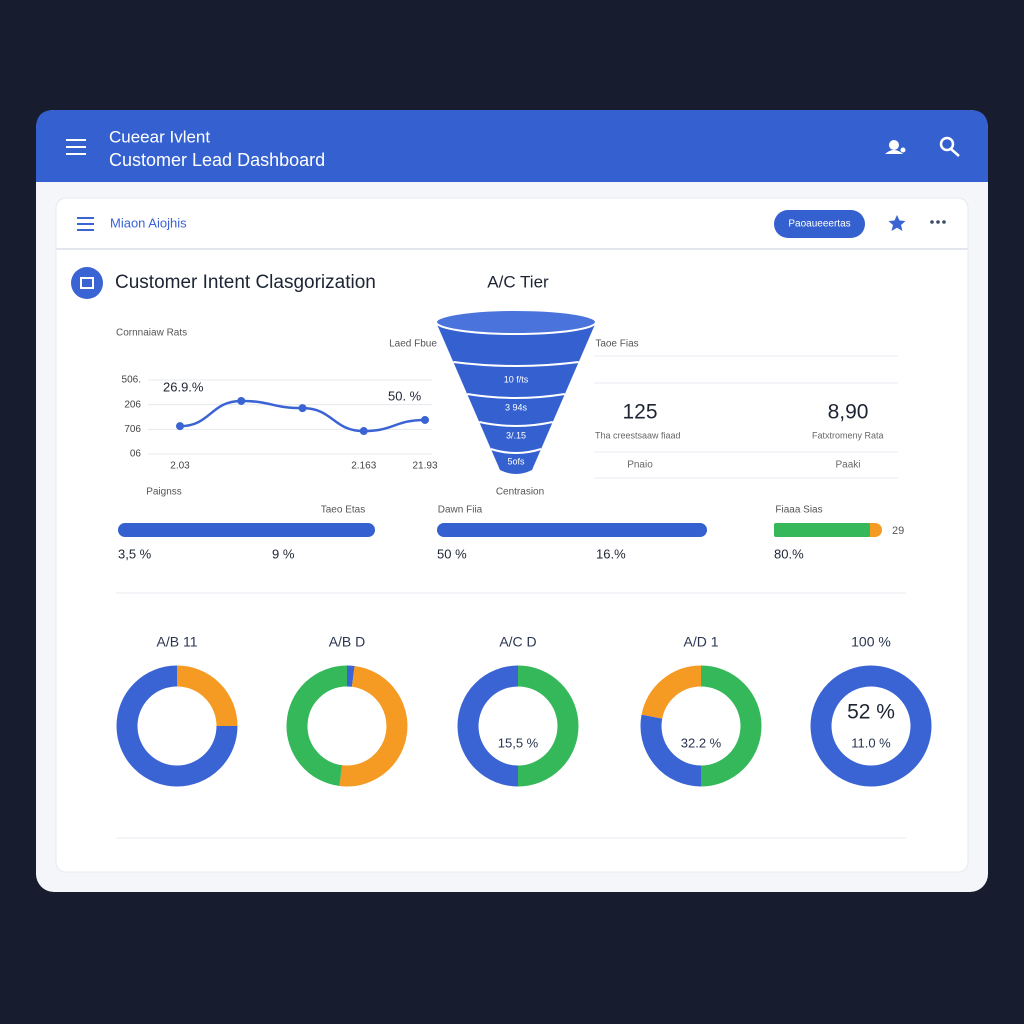 This screenshot has width=1024, height=1024. What do you see at coordinates (76, 147) in the screenshot?
I see `menu-icon` at bounding box center [76, 147].